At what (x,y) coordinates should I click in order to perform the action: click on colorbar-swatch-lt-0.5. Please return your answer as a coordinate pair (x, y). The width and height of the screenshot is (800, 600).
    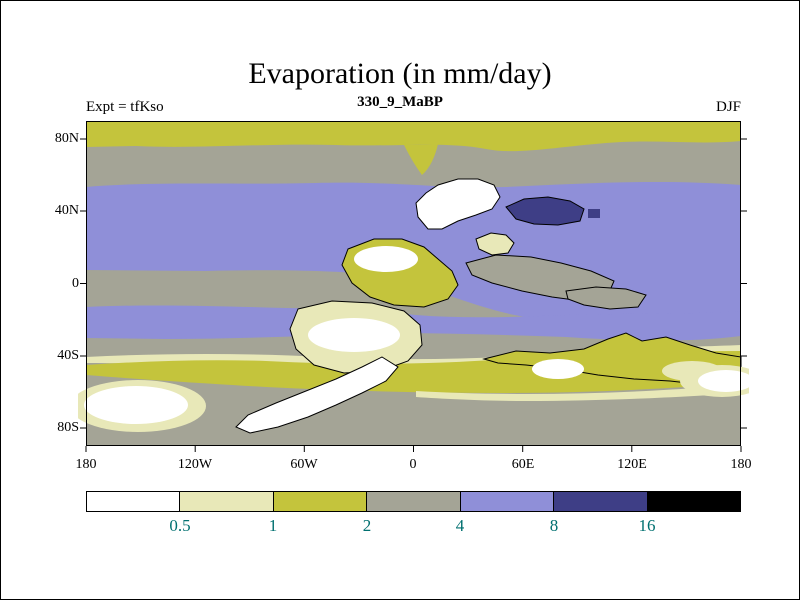
    Looking at the image, I should click on (134, 501).